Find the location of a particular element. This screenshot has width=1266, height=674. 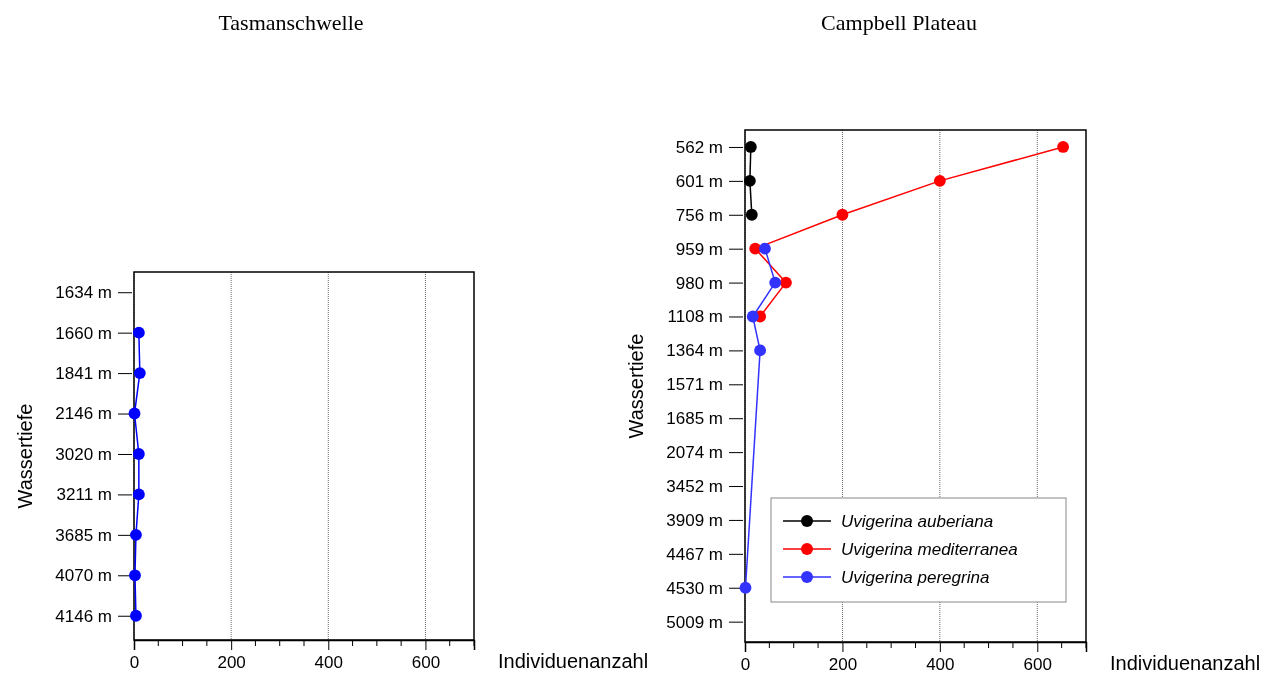

y-tick-label: 4146 m is located at coordinates (83, 616).